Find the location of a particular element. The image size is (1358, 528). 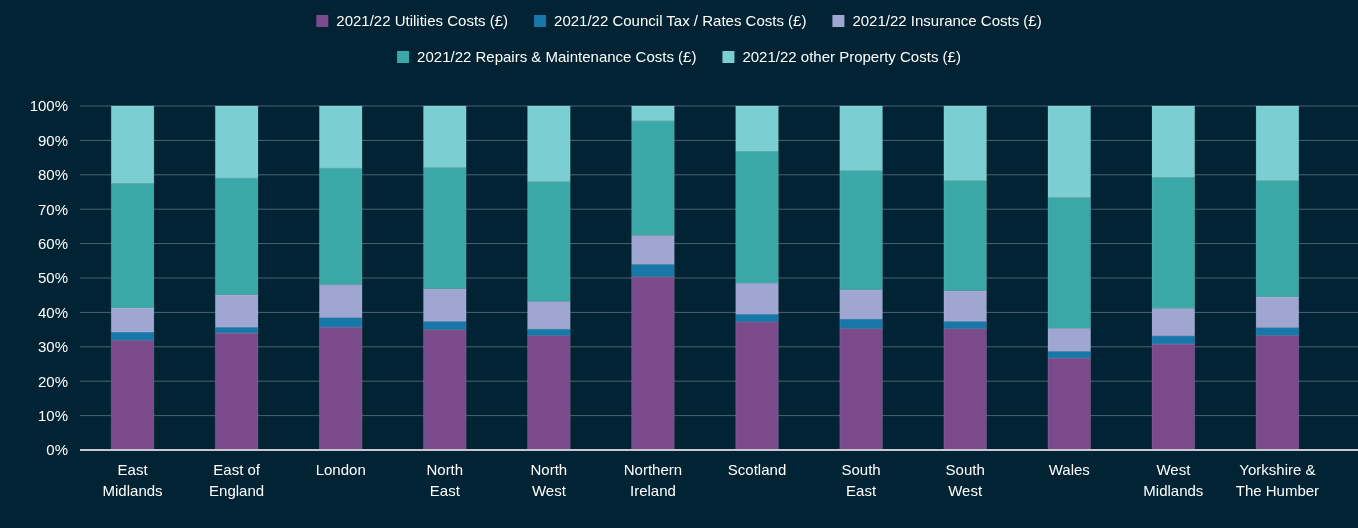

category-label: Wales is located at coordinates (1069, 469).